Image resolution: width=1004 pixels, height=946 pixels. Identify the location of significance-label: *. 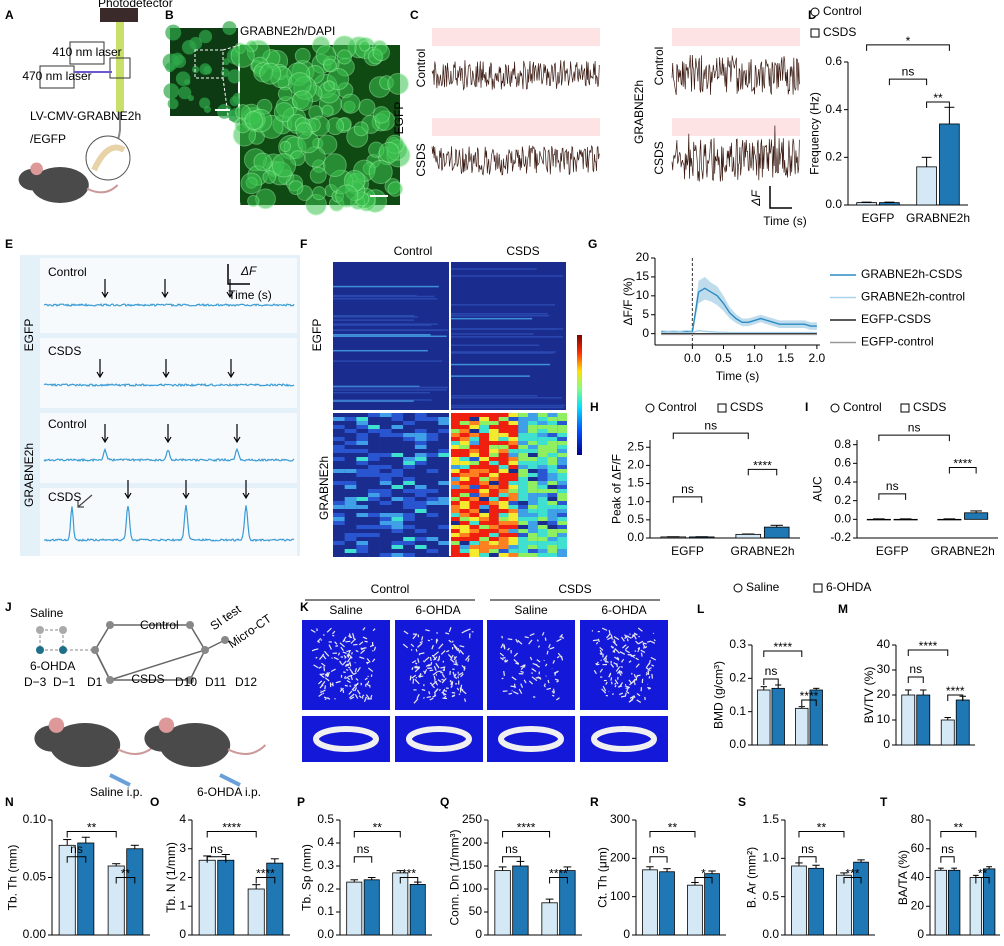
(703, 874).